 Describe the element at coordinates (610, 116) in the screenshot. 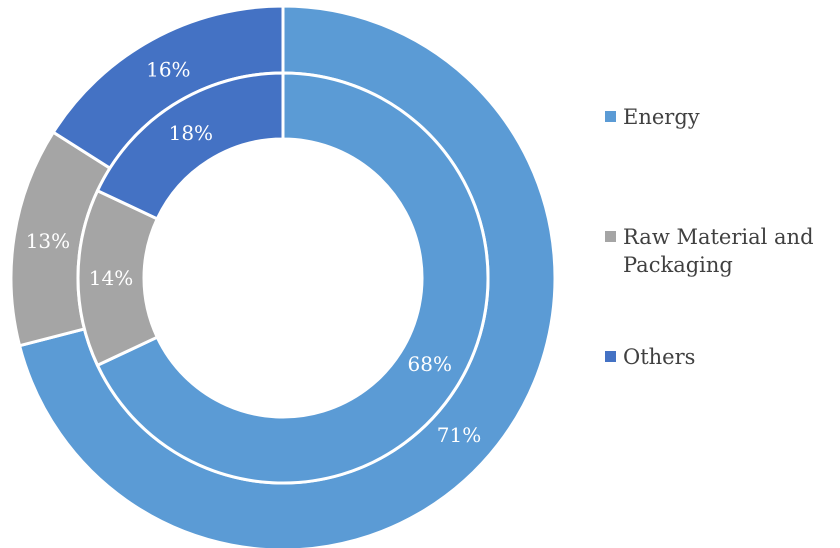

I see `legend-swatch-energy` at that location.